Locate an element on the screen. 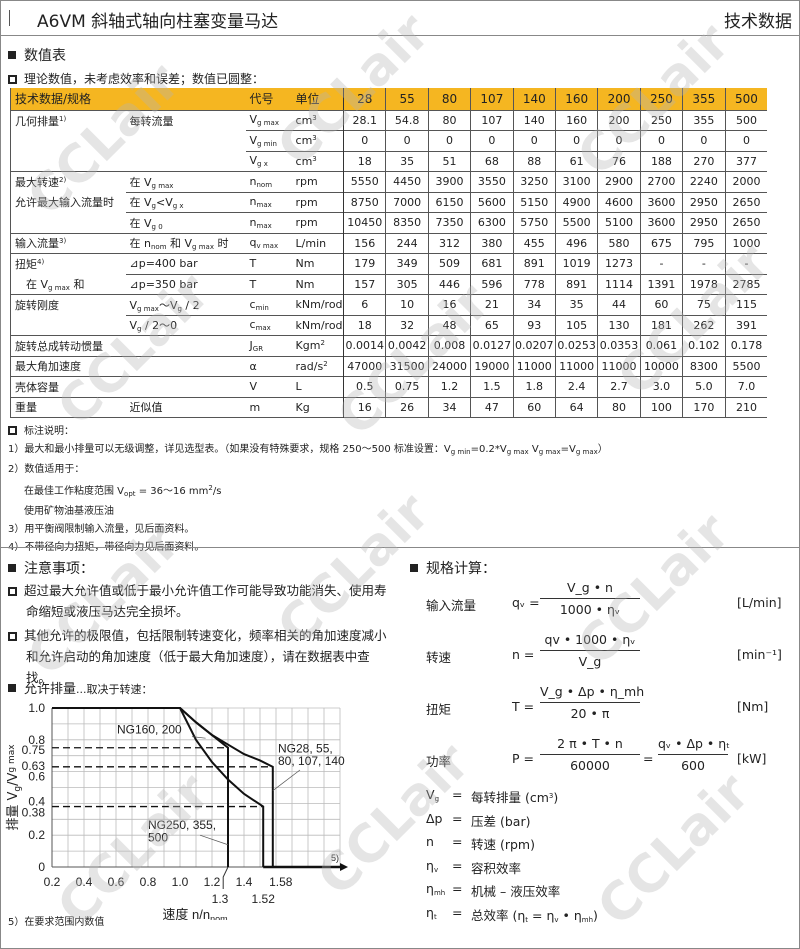  definition-symbol: Δp is located at coordinates (434, 818).